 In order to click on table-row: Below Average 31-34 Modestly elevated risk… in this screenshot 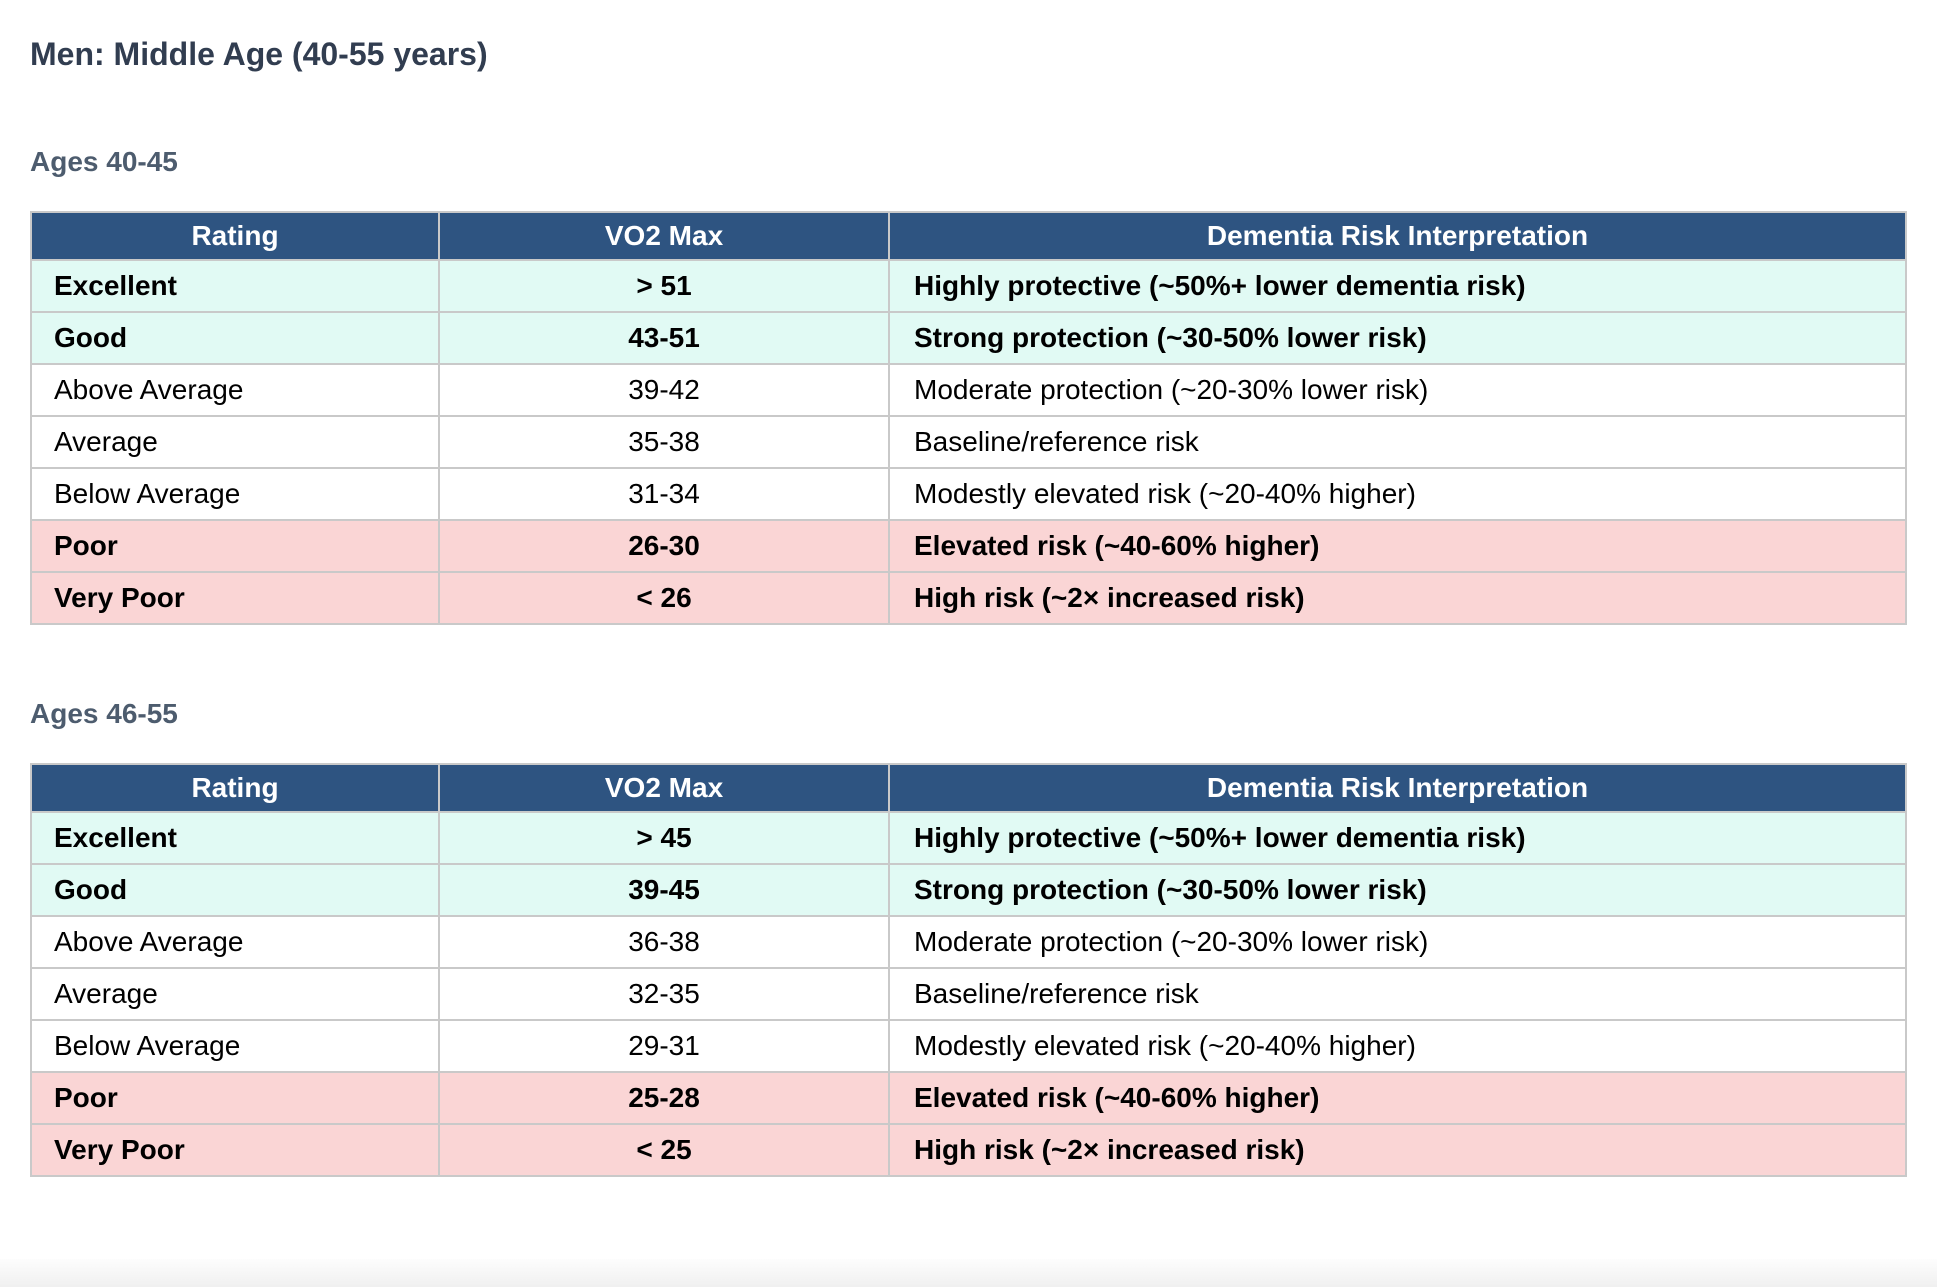, I will do `click(968, 493)`.